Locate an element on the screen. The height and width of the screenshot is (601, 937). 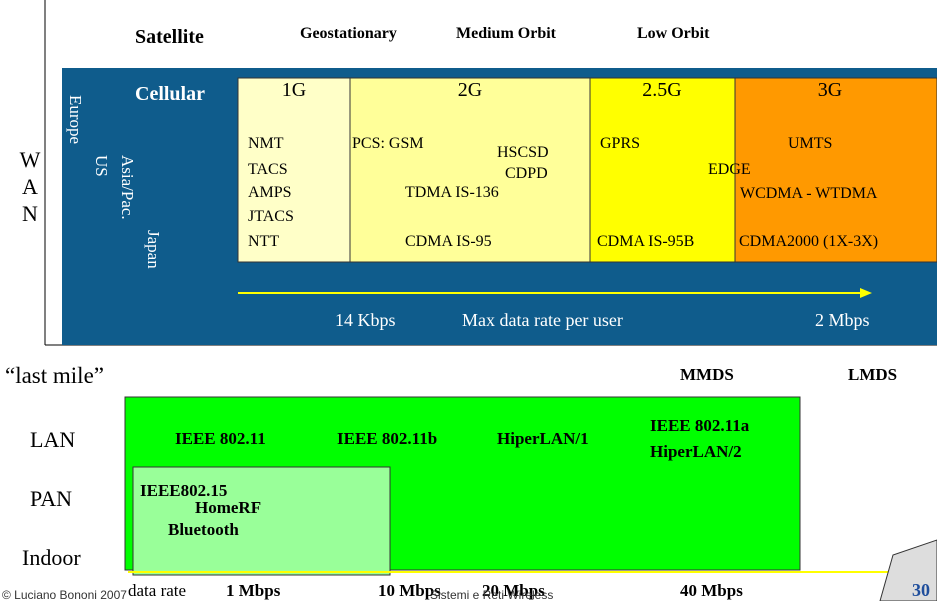
satellite-label: Satellite is located at coordinates (169, 37).